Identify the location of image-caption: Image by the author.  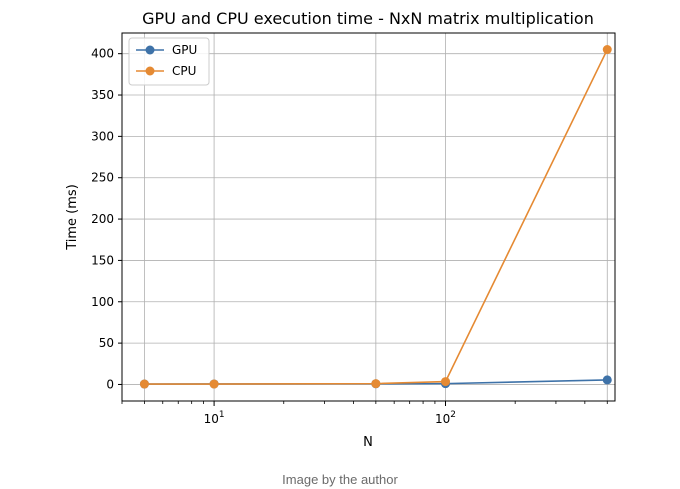
(340, 479).